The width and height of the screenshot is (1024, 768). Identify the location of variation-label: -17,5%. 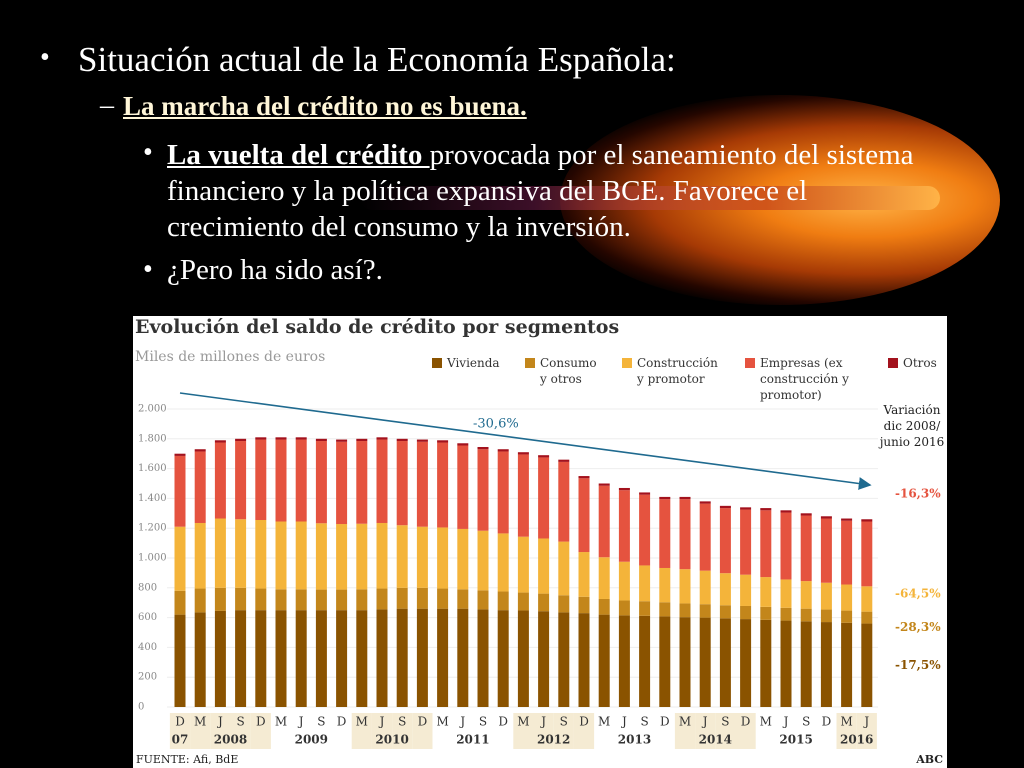
(918, 665).